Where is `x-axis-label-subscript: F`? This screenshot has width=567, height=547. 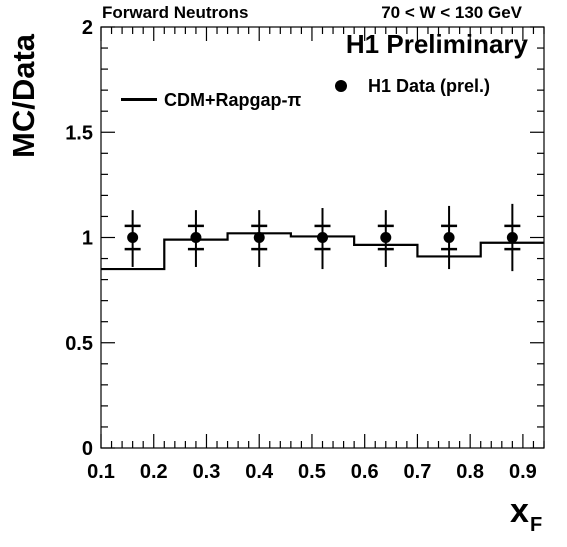
x-axis-label-subscript: F is located at coordinates (536, 525).